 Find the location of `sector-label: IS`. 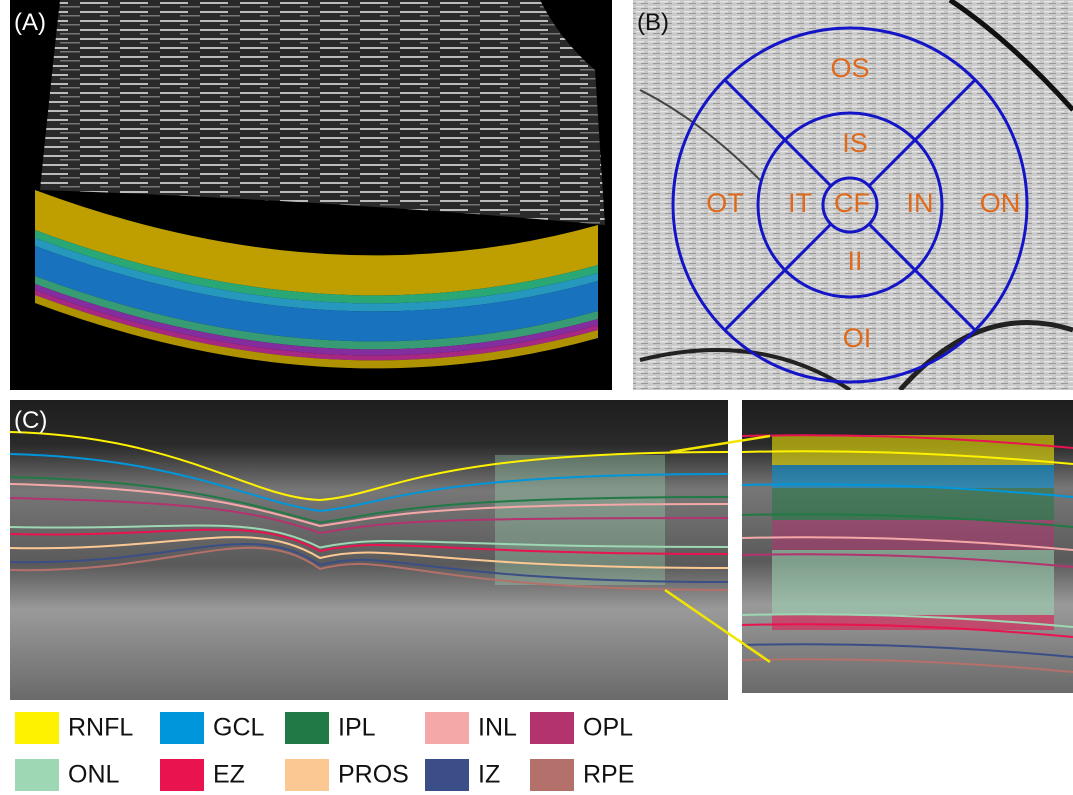

sector-label: IS is located at coordinates (855, 143).